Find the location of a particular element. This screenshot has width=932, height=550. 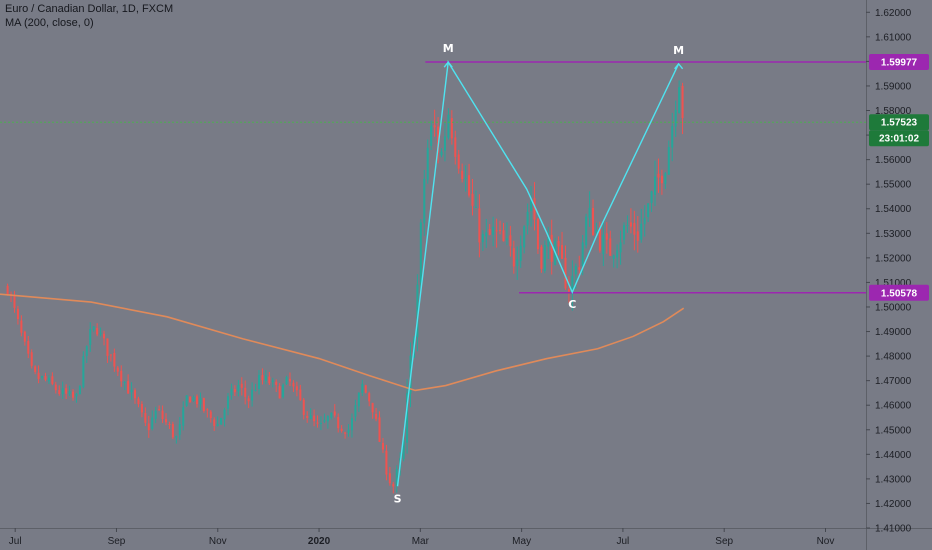

countdown-badge is located at coordinates (899, 138).